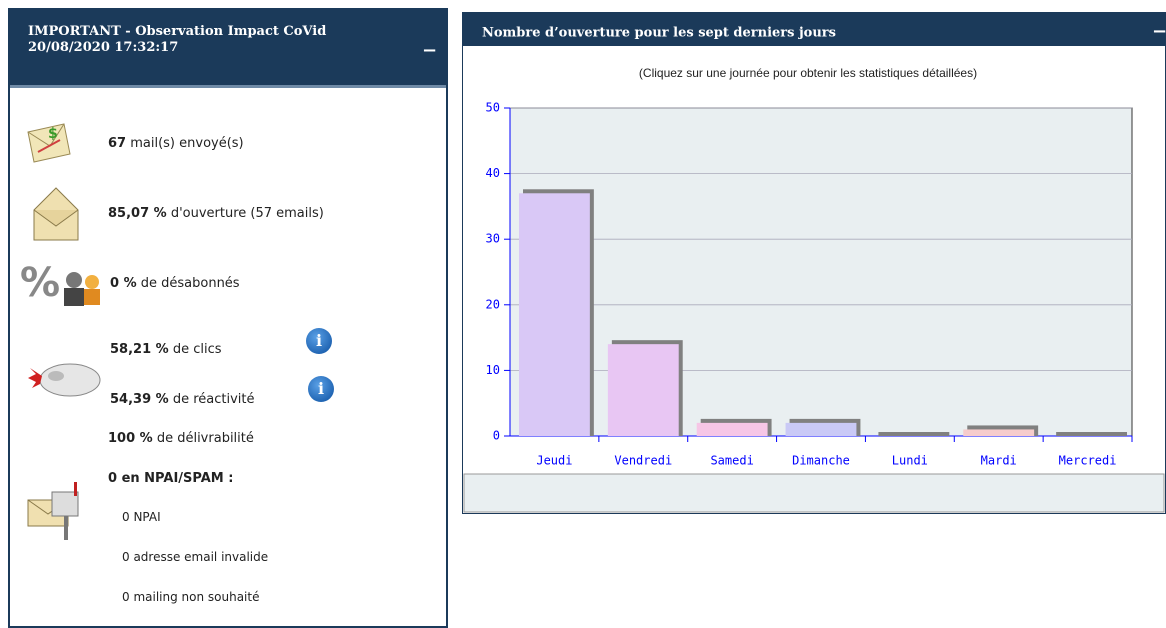 This screenshot has height=628, width=1166. I want to click on stat-text: de réactivité, so click(213, 399).